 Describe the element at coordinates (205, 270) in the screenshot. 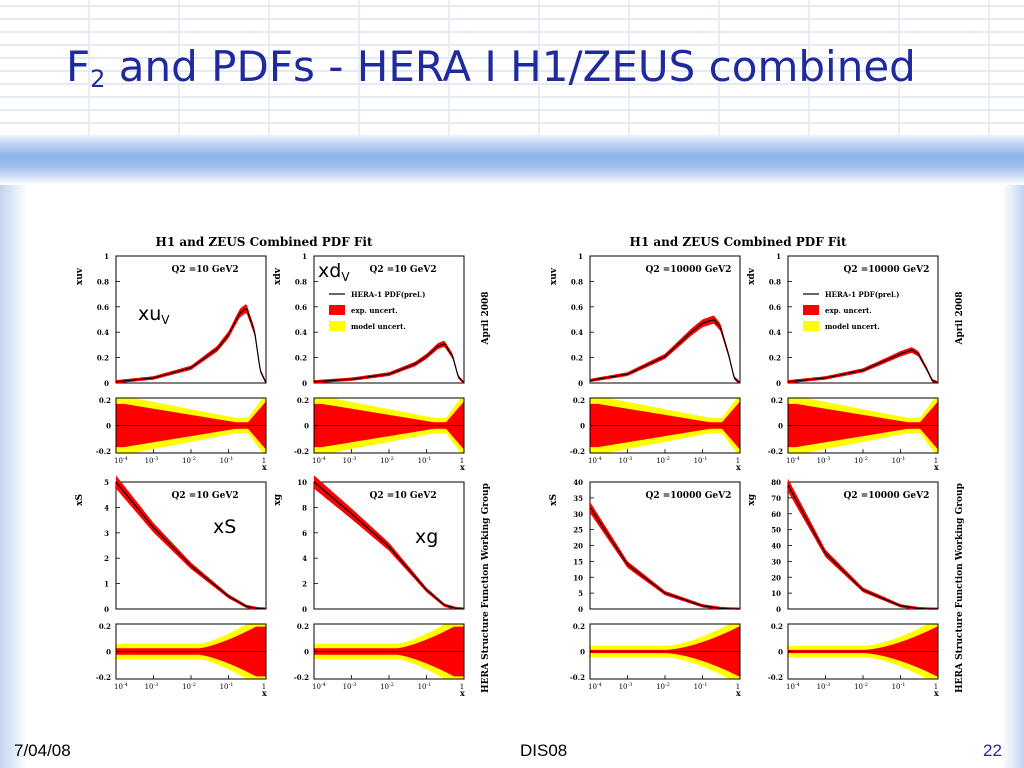

I see `q2-label: Q2 =10 GeV2` at that location.